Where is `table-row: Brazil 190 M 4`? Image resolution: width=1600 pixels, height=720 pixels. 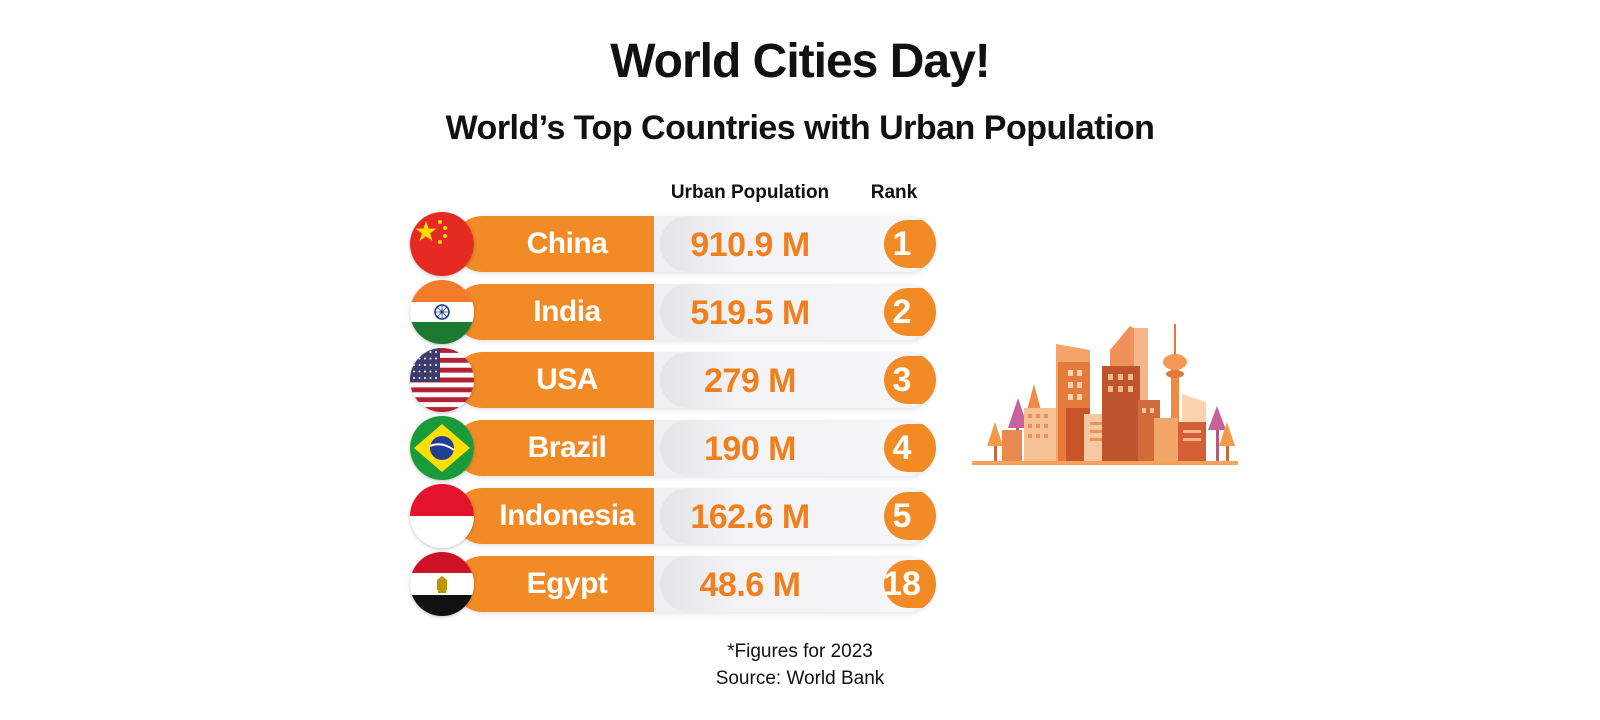
table-row: Brazil 190 M 4 is located at coordinates (675, 448).